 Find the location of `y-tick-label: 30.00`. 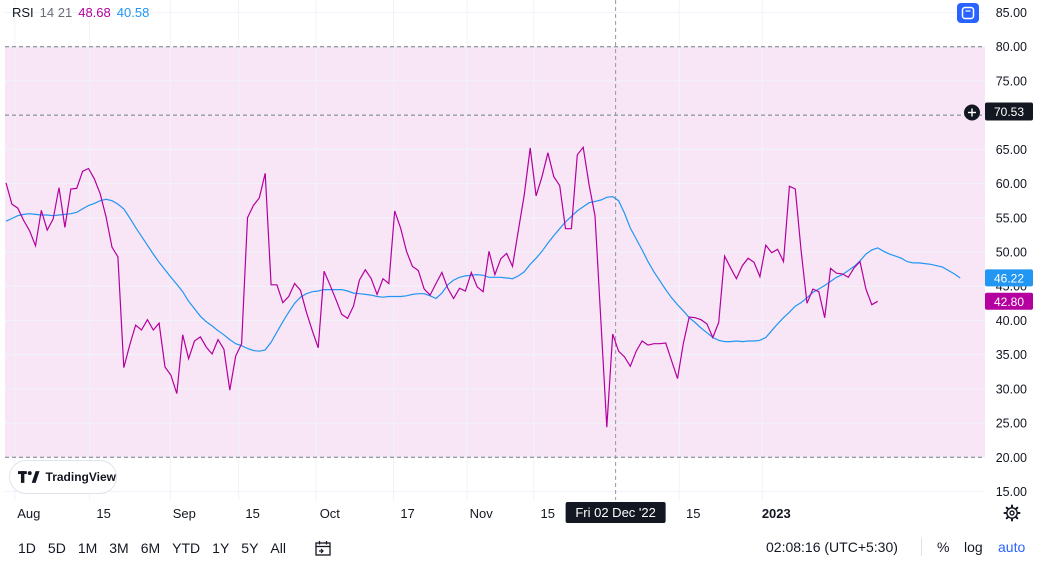

y-tick-label: 30.00 is located at coordinates (1011, 389).